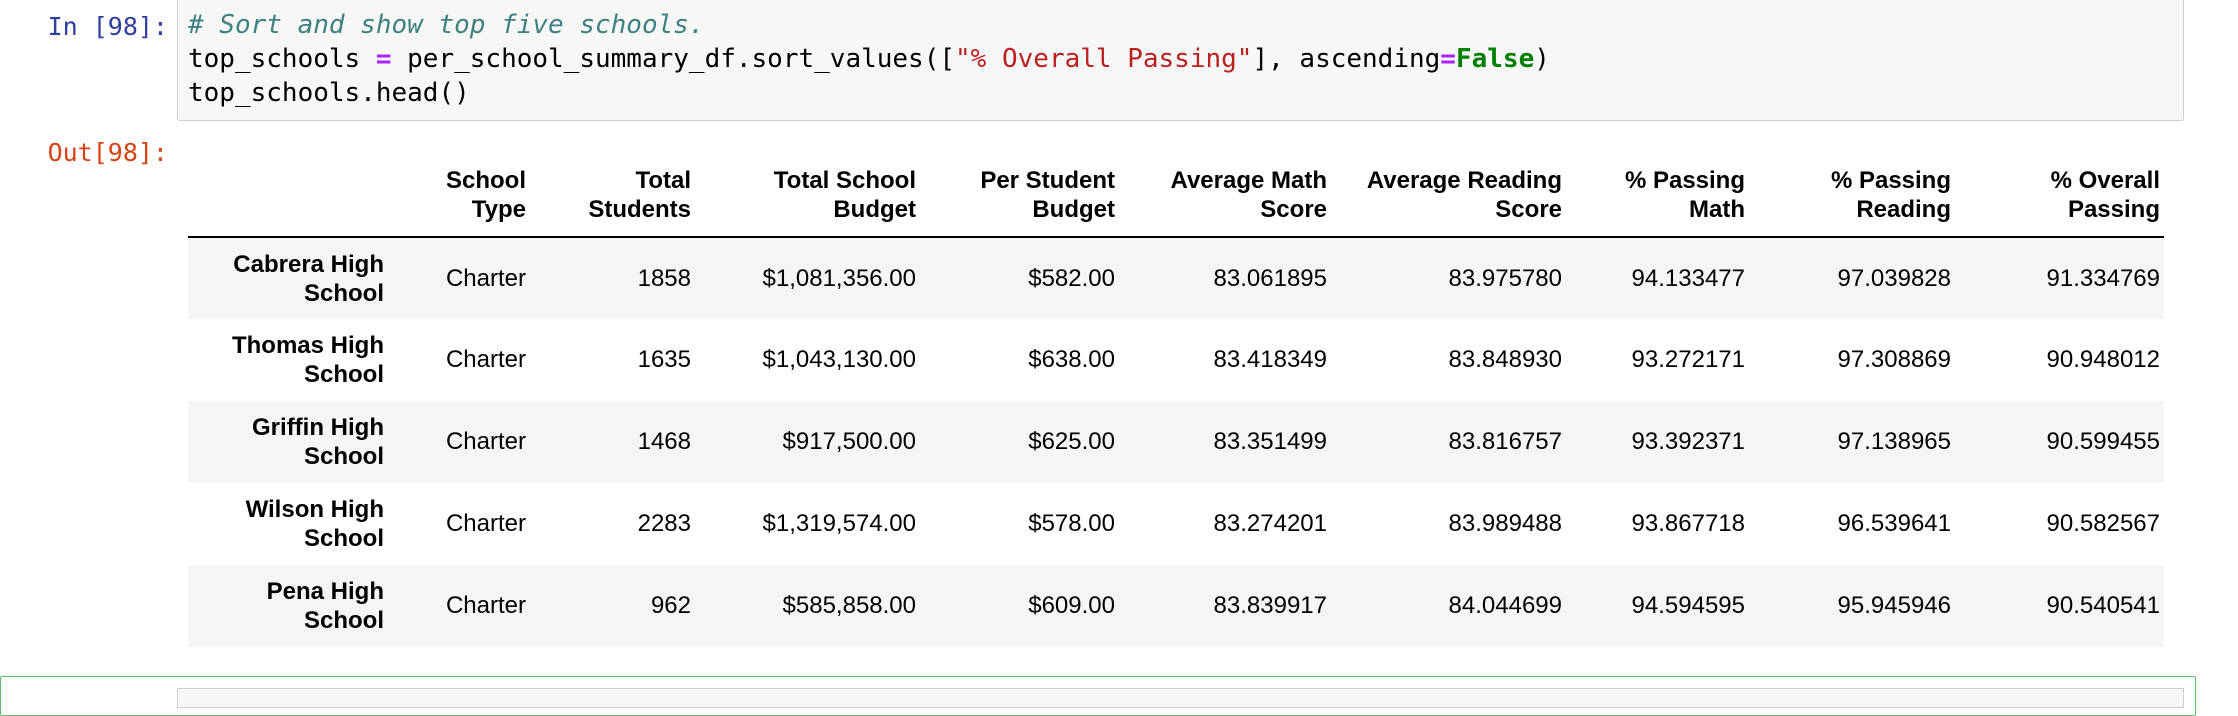 Image resolution: width=2238 pixels, height=716 pixels. Describe the element at coordinates (2103, 359) in the screenshot. I see `table-cell: 90.948012` at that location.